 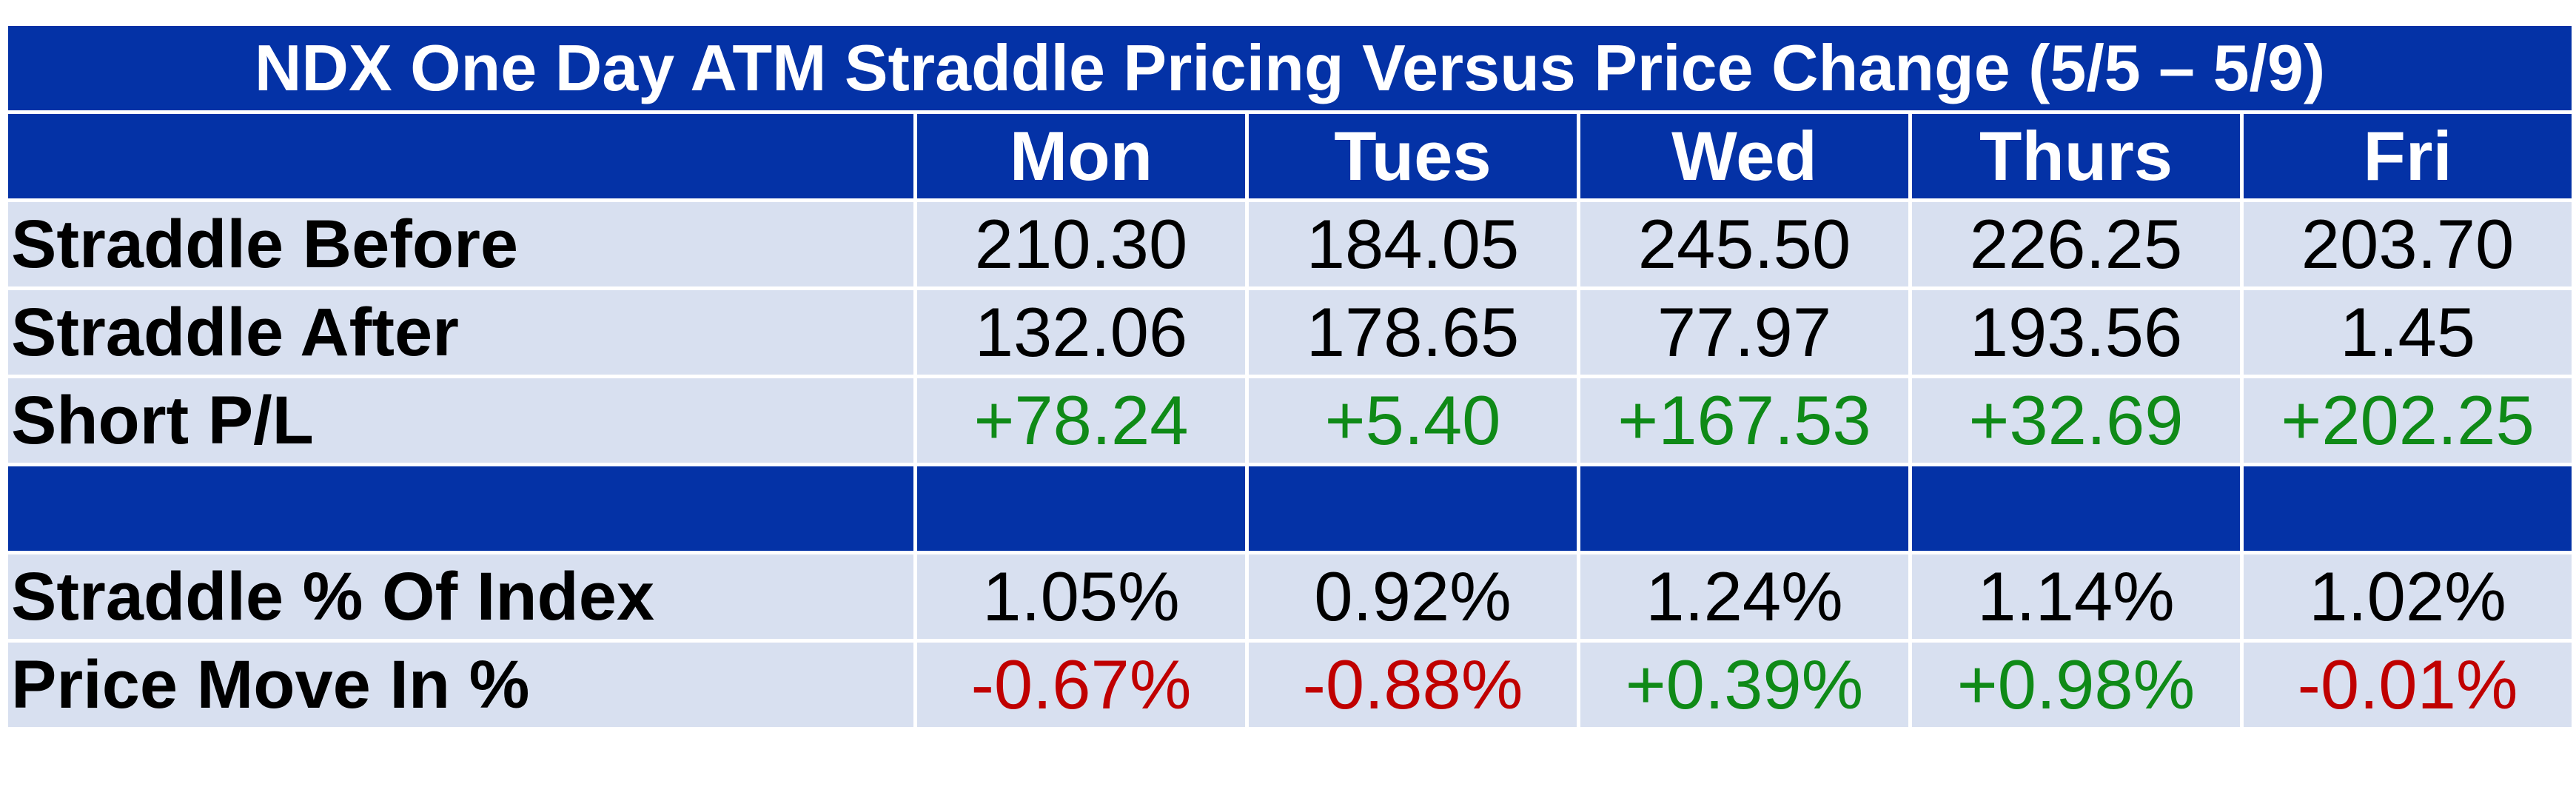 I want to click on table-cell: +78.24, so click(x=1081, y=421).